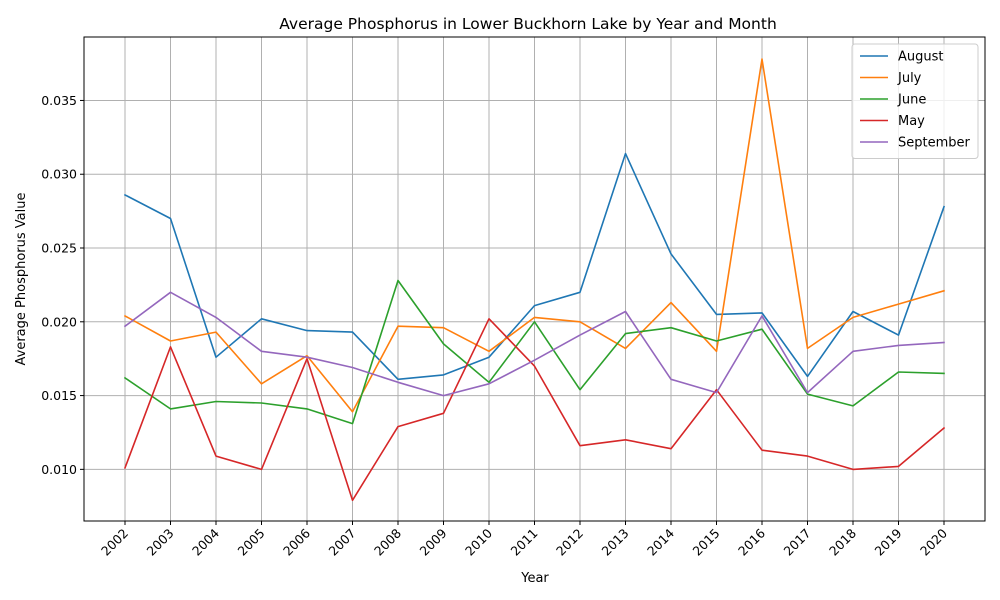  Describe the element at coordinates (534, 578) in the screenshot. I see `x-axis-title: Year` at that location.